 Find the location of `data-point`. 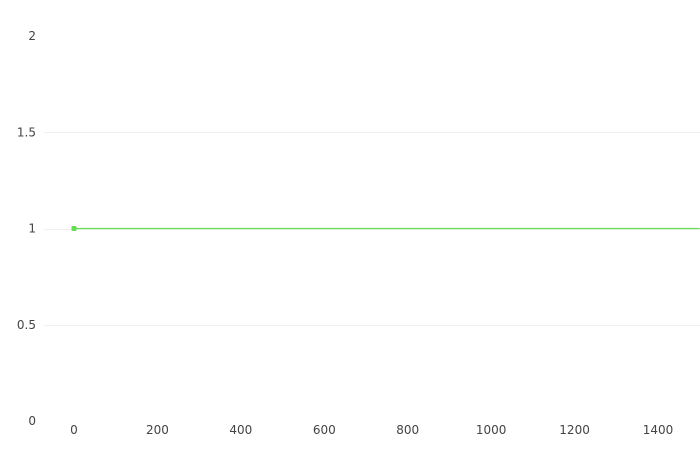

data-point is located at coordinates (74, 228).